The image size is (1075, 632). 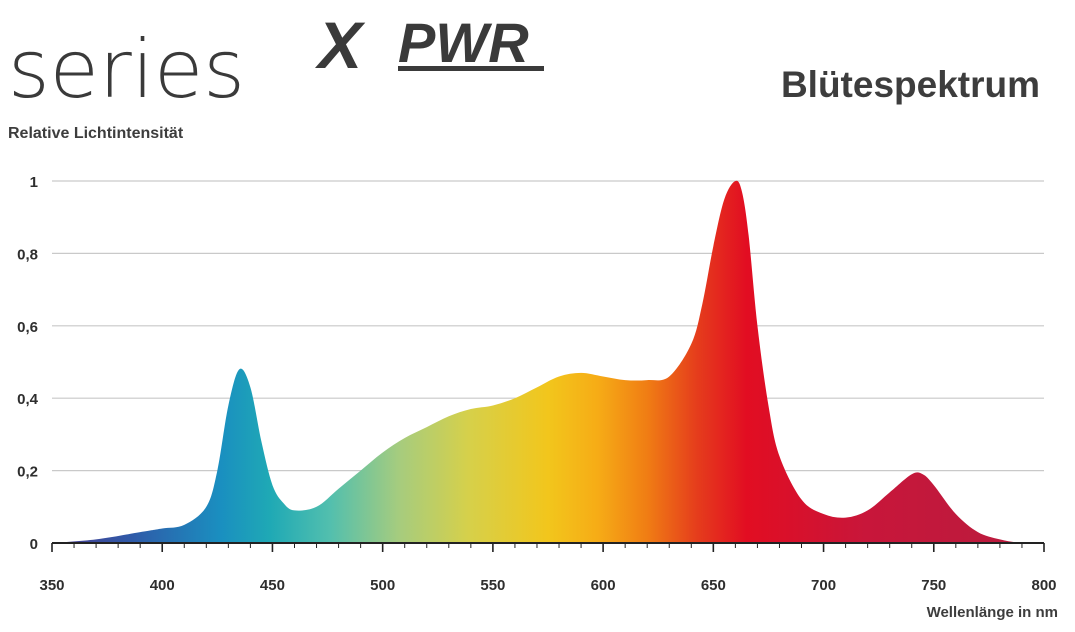 I want to click on x-tick-label: 650, so click(x=713, y=585).